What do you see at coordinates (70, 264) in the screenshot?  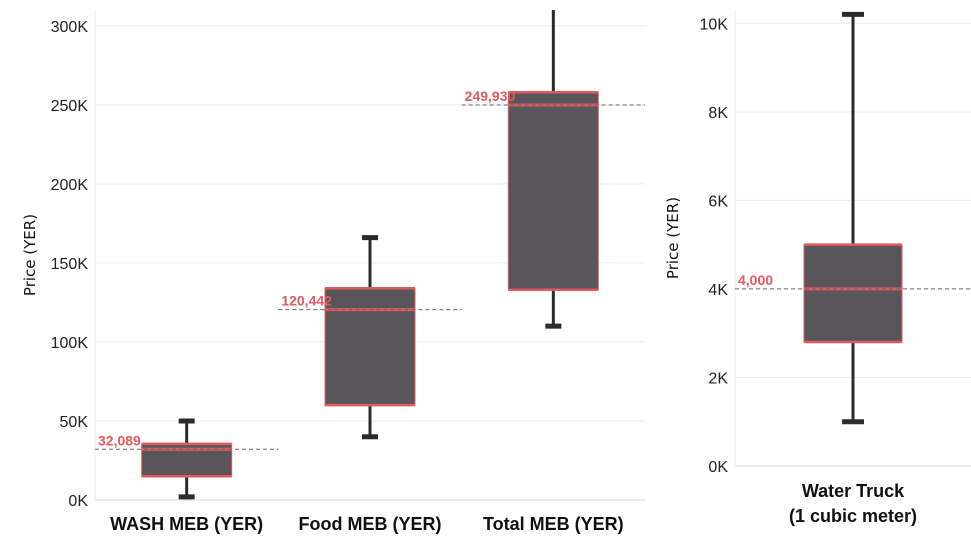 I see `y-tick-label: 150K` at bounding box center [70, 264].